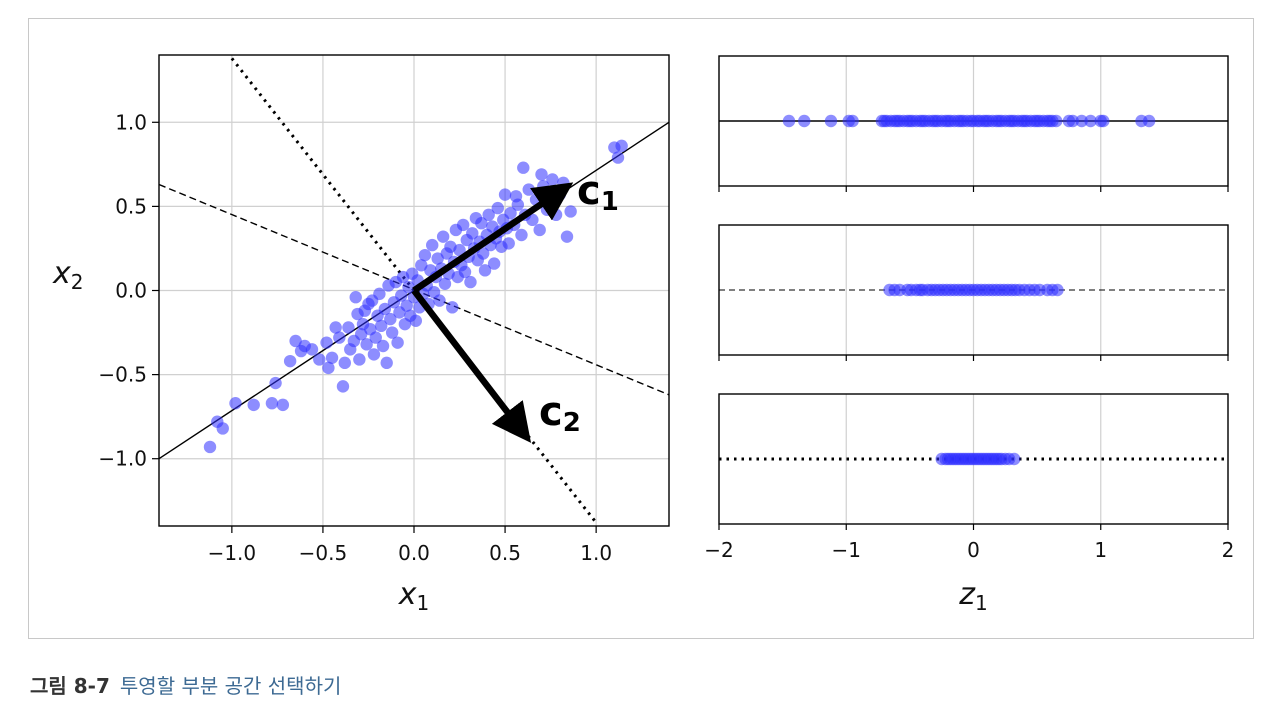  Describe the element at coordinates (846, 550) in the screenshot. I see `z-tick-label: −1` at that location.